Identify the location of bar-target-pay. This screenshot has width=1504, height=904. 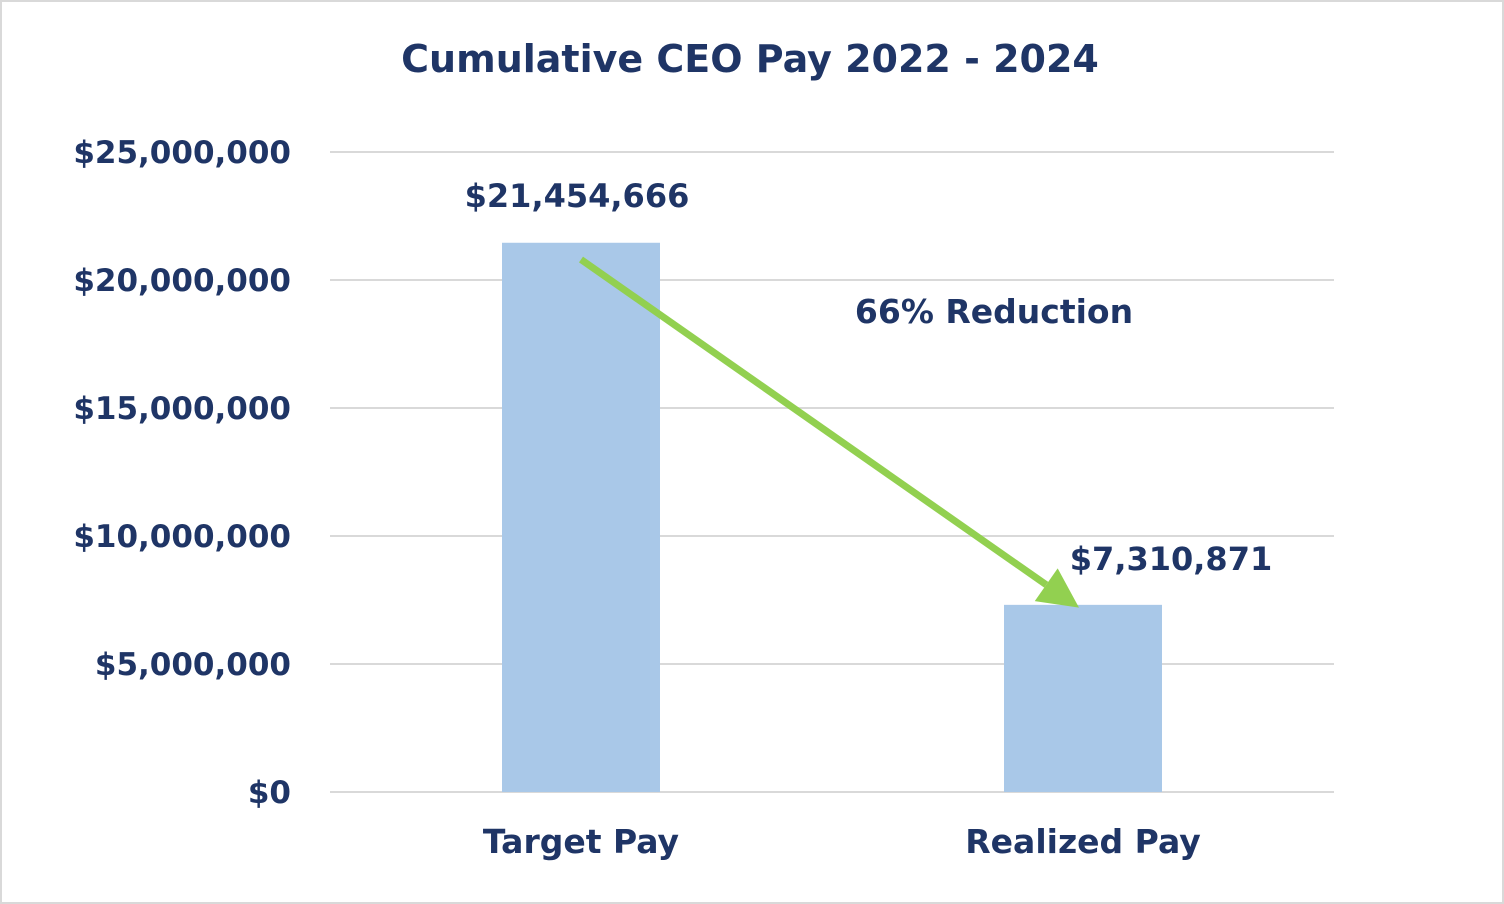
(581, 517).